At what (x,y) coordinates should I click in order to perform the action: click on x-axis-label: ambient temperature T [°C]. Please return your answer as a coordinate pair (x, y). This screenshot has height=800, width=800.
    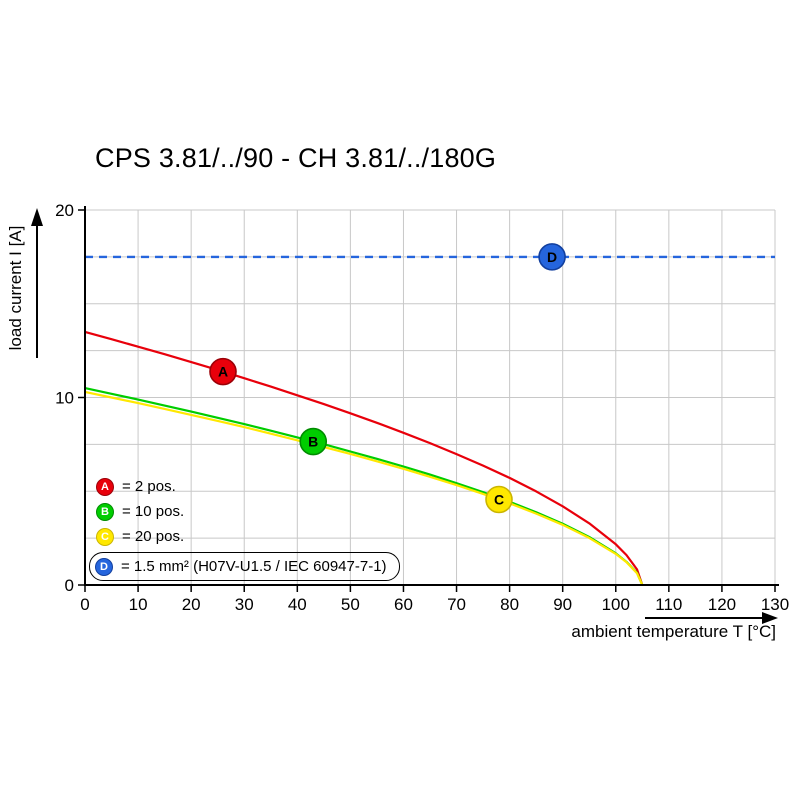
    Looking at the image, I should click on (673, 631).